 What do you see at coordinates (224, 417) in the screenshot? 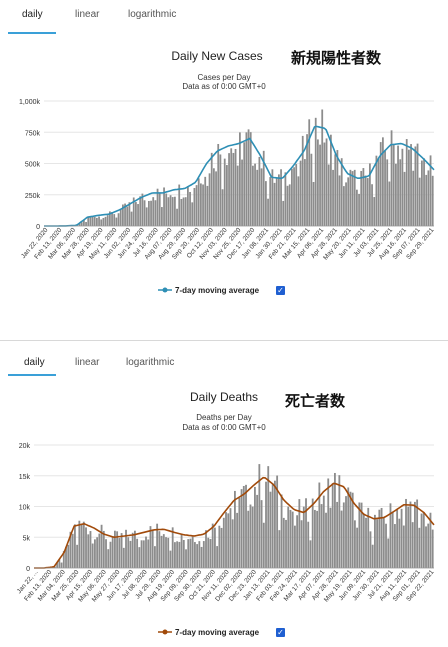
I see `chart-subtitle: Deaths per Day` at bounding box center [224, 417].